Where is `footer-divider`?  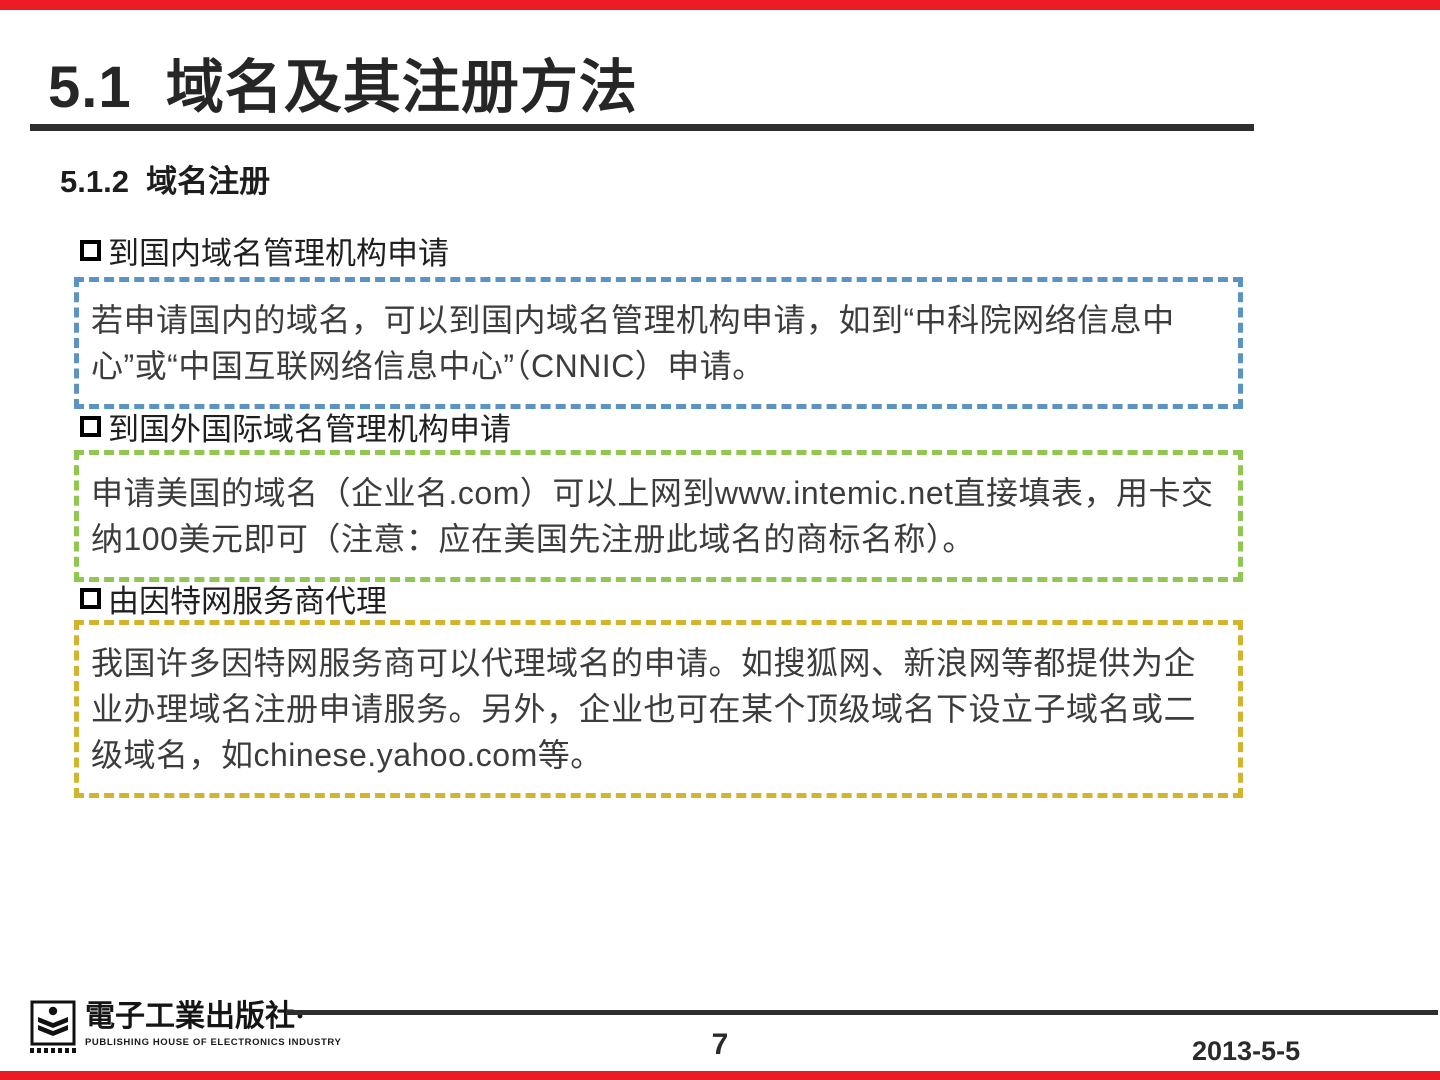 footer-divider is located at coordinates (862, 1012).